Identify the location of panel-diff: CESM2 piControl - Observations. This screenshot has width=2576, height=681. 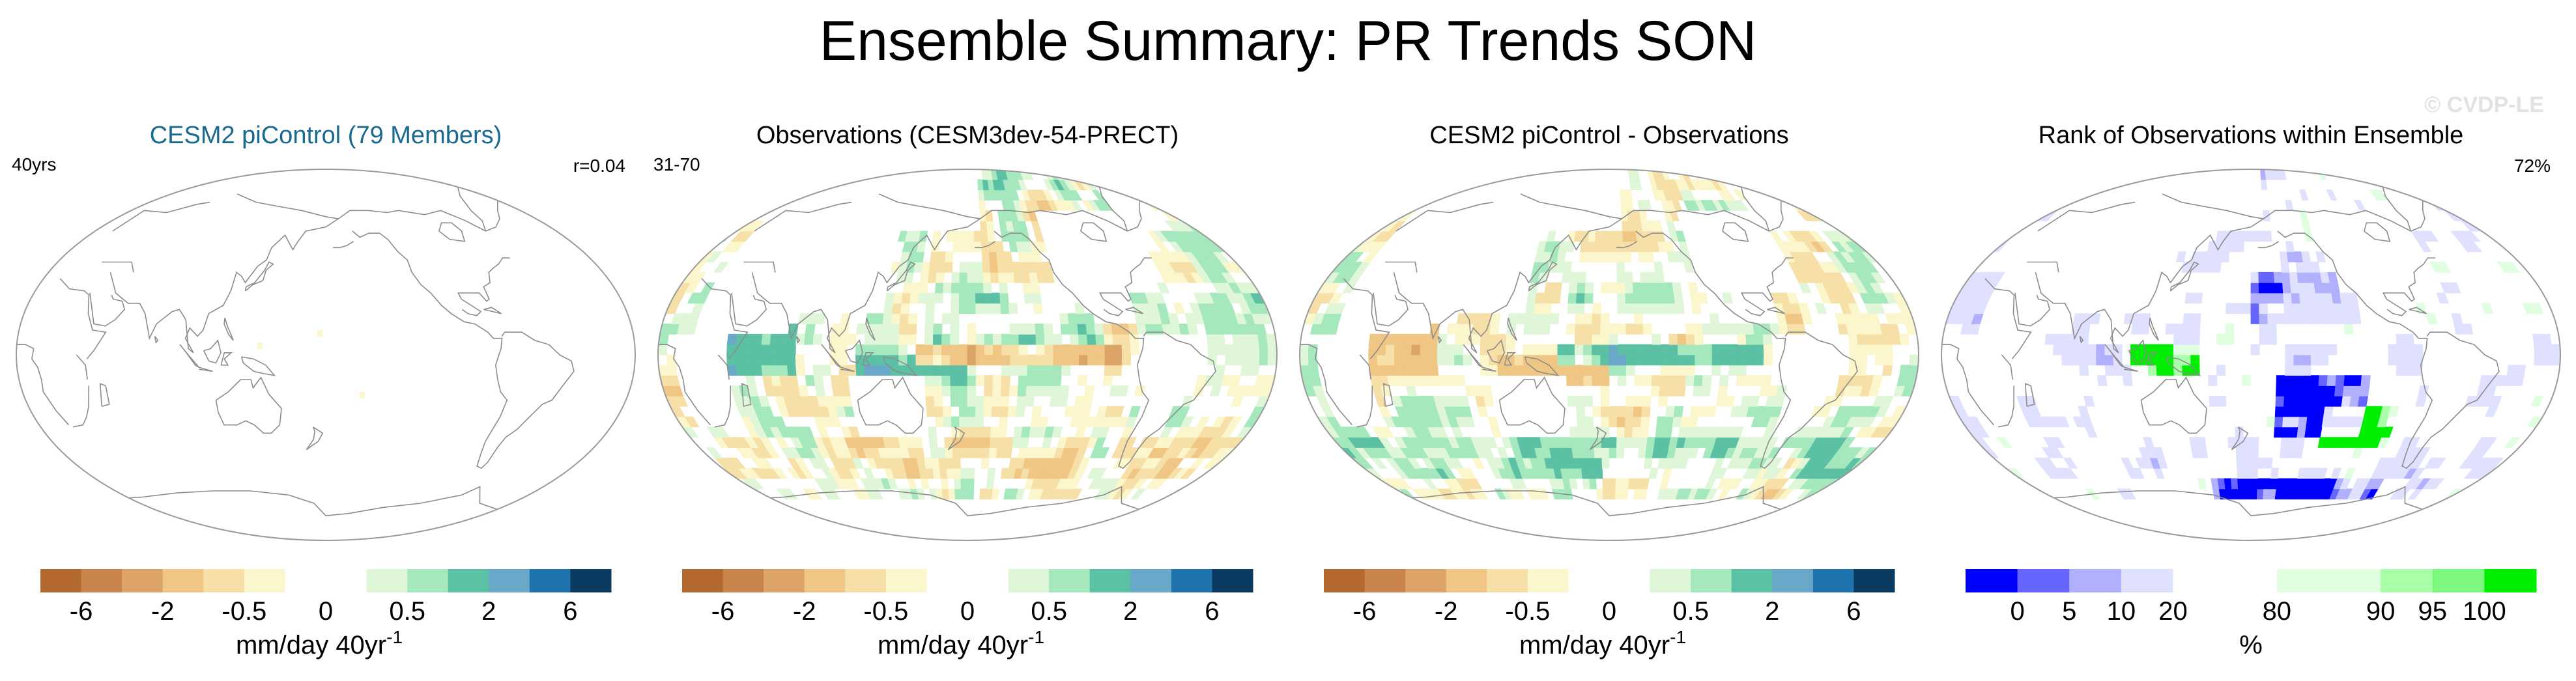
(1609, 331).